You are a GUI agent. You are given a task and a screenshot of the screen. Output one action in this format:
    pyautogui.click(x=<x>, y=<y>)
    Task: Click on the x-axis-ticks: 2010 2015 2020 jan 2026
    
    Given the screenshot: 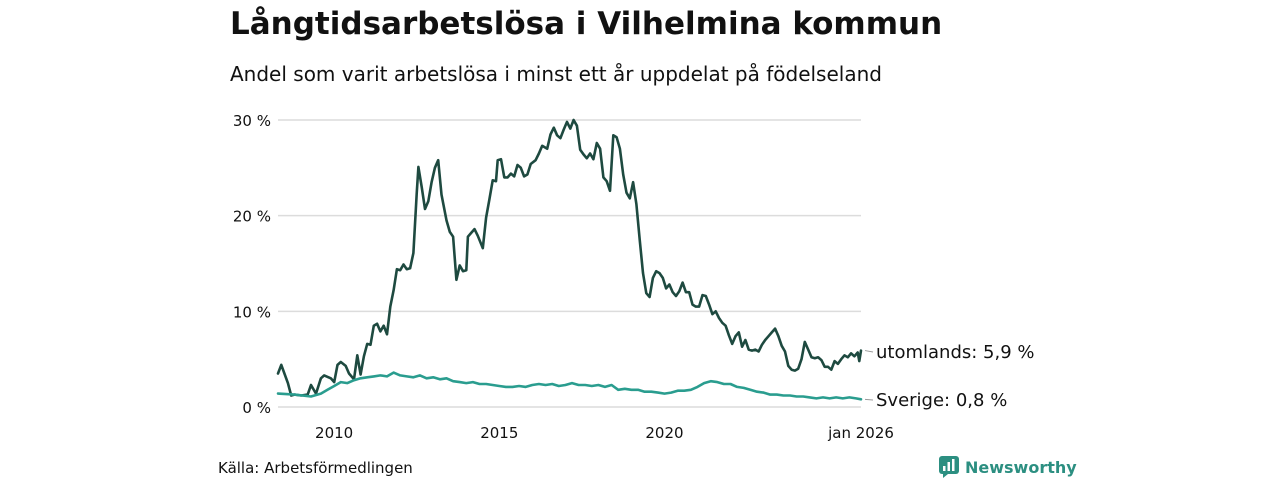 What is the action you would take?
    pyautogui.click(x=604, y=433)
    